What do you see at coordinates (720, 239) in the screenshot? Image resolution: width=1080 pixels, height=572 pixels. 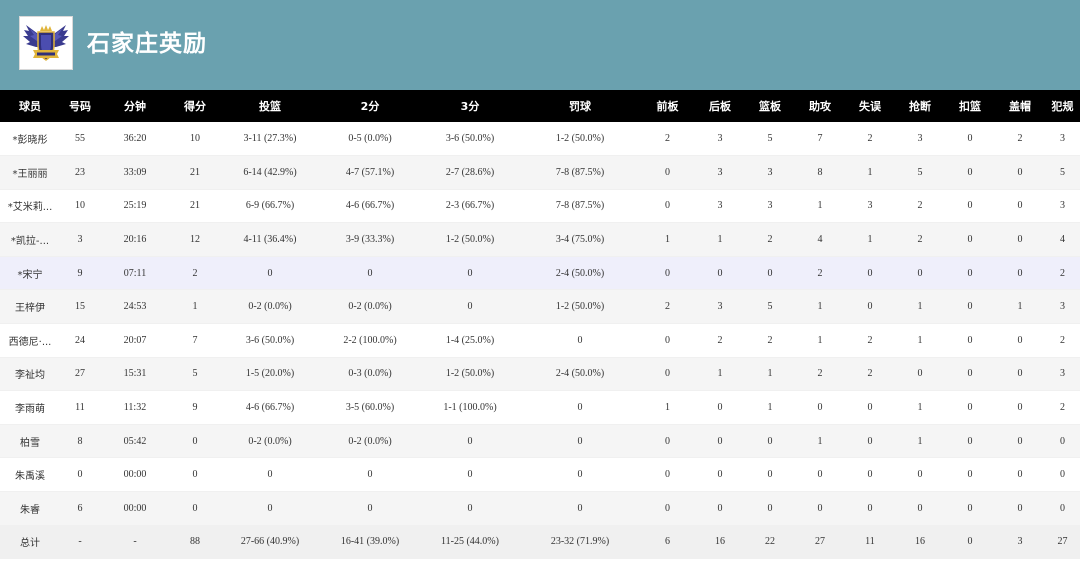 I see `stat-dreb: 1` at bounding box center [720, 239].